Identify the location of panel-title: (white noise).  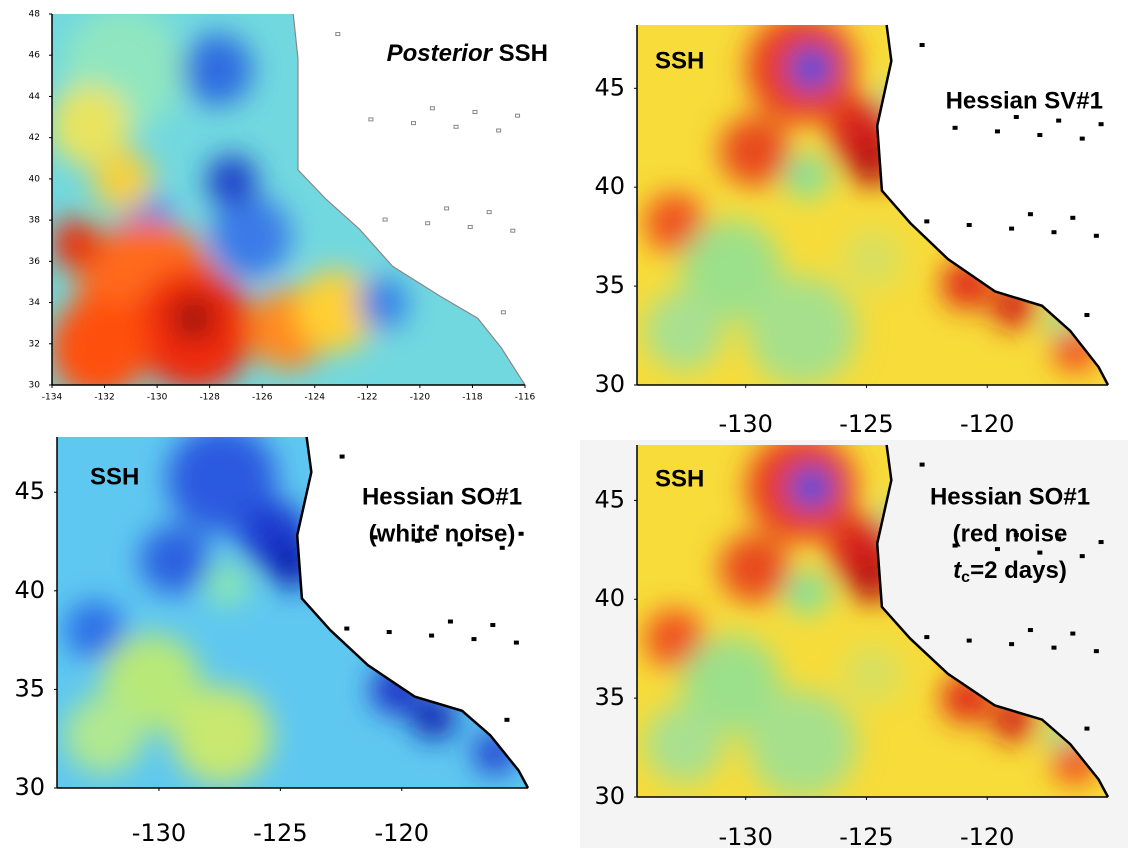
(442, 533).